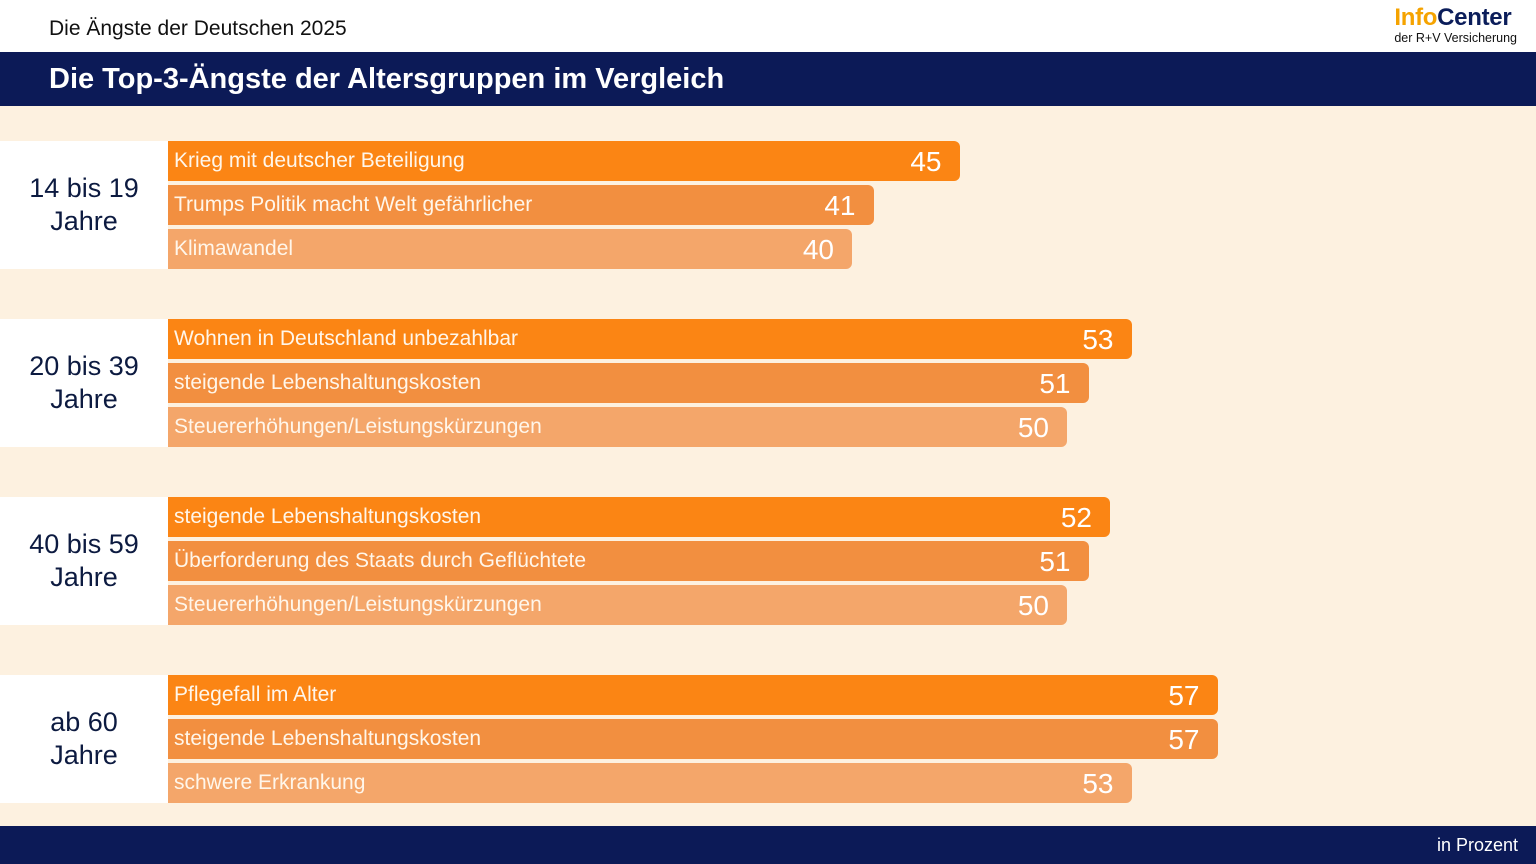 The image size is (1536, 864). Describe the element at coordinates (1477, 845) in the screenshot. I see `unit-label: in Prozent` at that location.